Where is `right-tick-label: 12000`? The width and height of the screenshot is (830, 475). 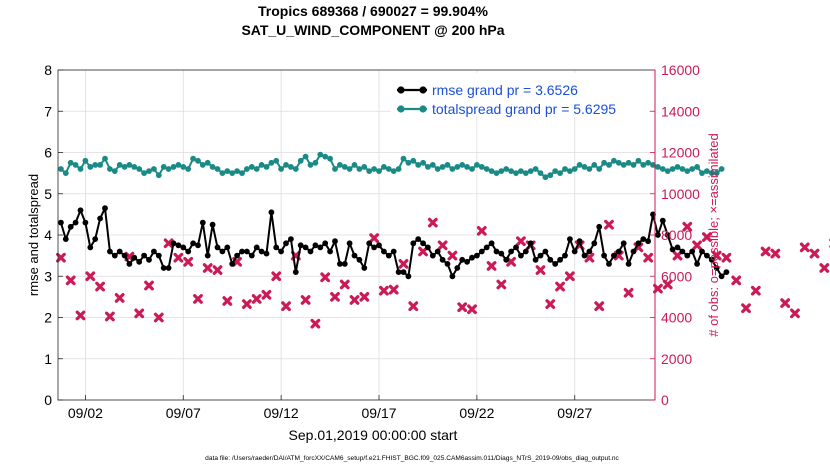 right-tick-label: 12000 is located at coordinates (680, 153).